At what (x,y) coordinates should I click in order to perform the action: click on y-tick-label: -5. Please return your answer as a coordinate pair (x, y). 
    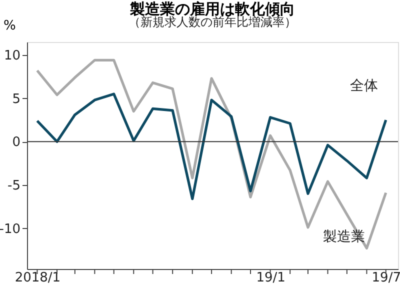
    Looking at the image, I should click on (14, 186).